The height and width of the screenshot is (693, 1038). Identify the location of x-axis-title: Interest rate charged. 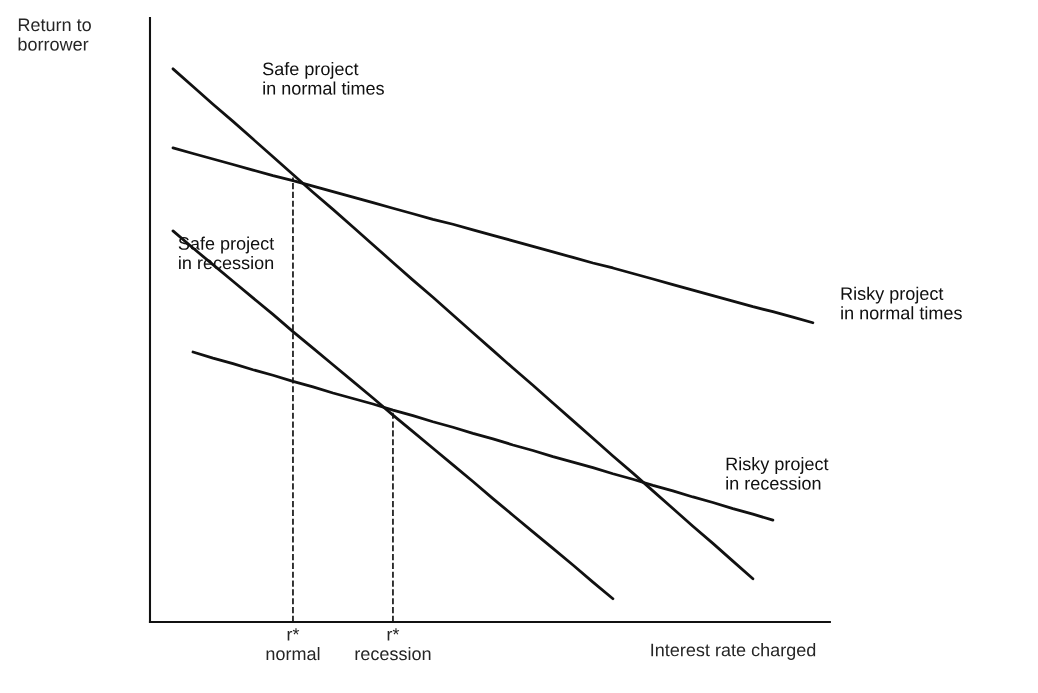
(733, 651).